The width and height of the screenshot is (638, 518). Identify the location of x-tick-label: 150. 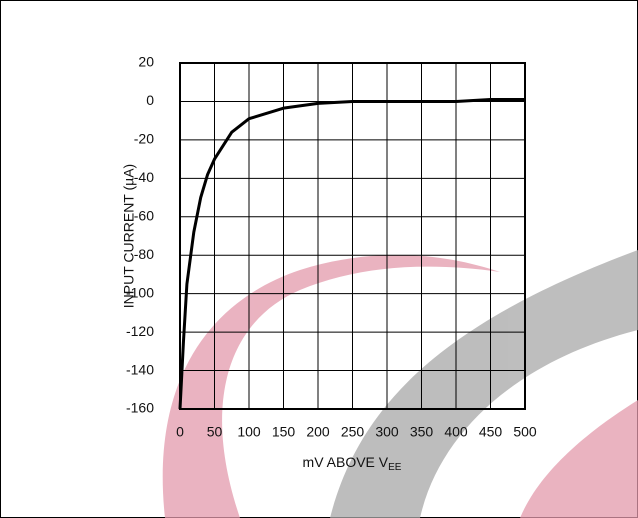
(284, 432).